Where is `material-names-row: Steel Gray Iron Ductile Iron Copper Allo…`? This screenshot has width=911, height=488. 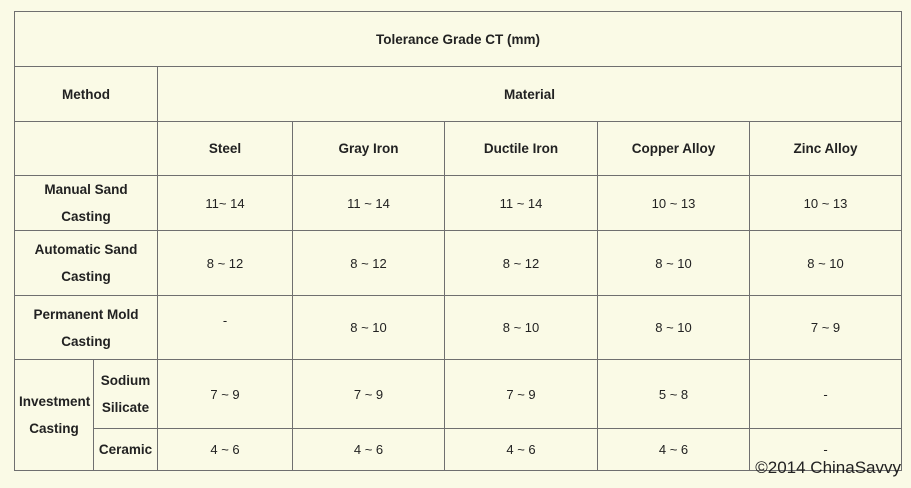 material-names-row: Steel Gray Iron Ductile Iron Copper Allo… is located at coordinates (458, 148).